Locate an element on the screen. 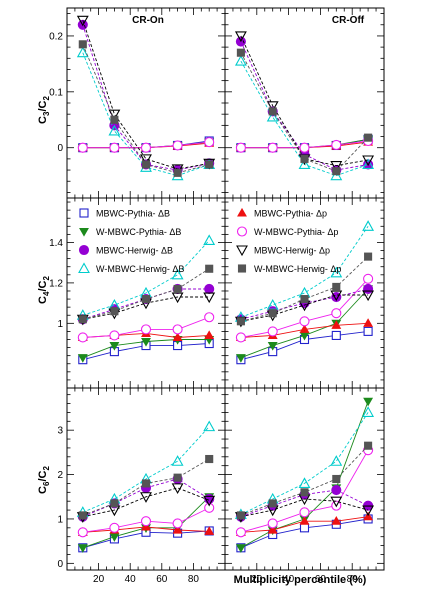 The image size is (427, 591). panel-r3-c2: 20 40 60 80 is located at coordinates (304, 486).